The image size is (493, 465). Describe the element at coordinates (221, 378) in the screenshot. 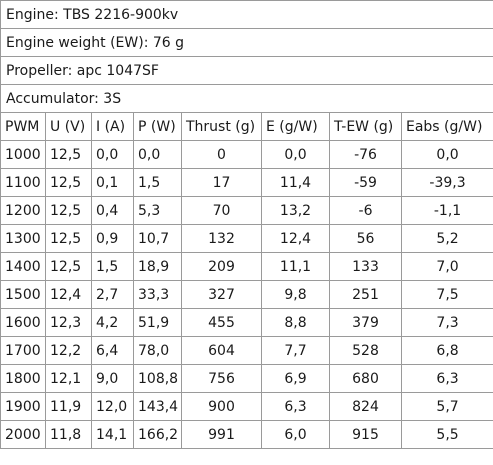

I see `cell-thrust: 756` at that location.